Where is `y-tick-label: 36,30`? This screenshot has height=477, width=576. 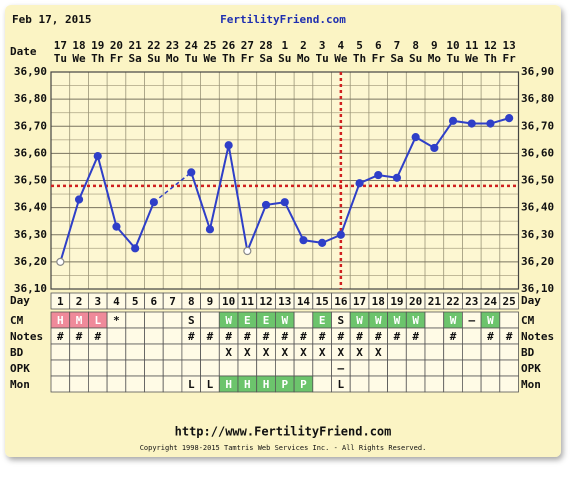
y-tick-label: 36,30 is located at coordinates (30, 234).